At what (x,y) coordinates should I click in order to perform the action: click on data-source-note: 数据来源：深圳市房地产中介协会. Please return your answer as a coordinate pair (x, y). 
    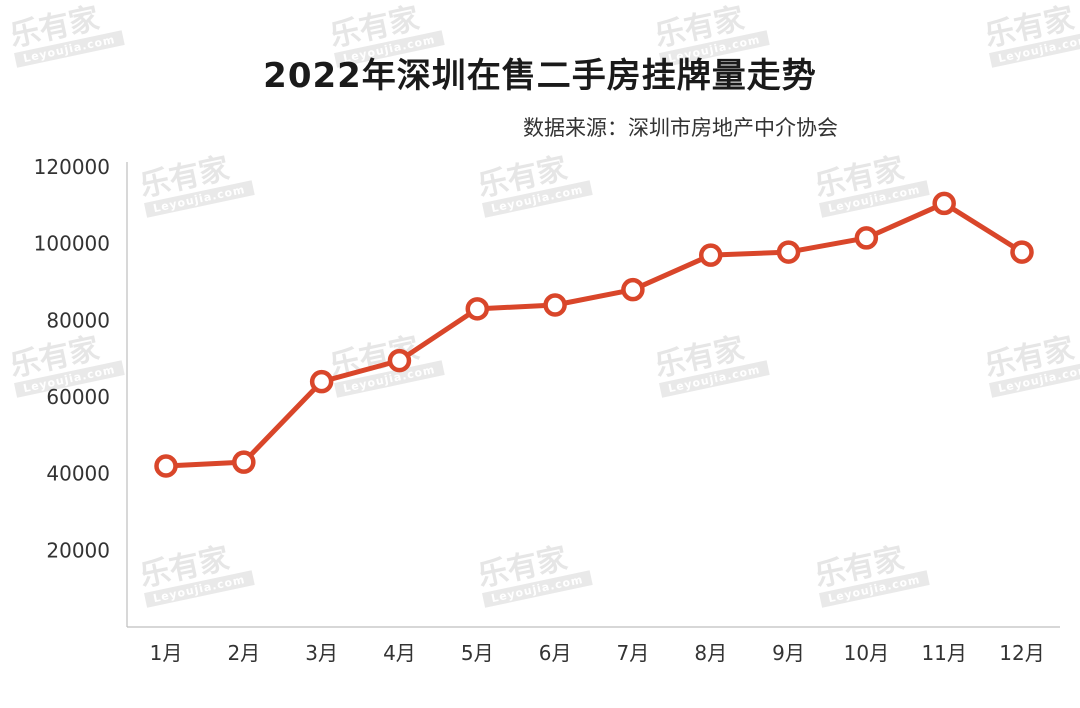
    Looking at the image, I should click on (680, 128).